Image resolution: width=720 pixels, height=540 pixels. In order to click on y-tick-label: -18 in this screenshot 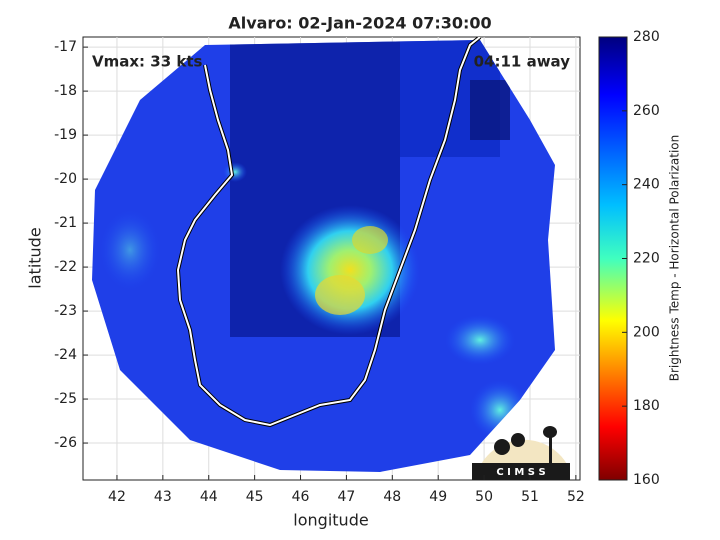, I will do `click(65, 91)`.